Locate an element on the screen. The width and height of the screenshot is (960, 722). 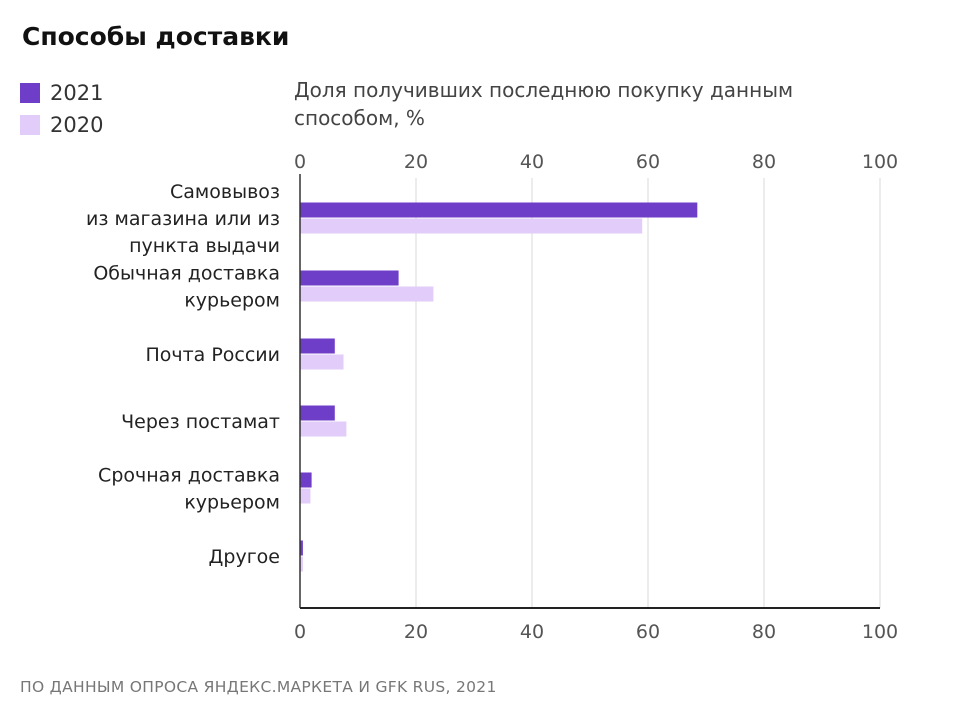
chart-title: Способы доставки is located at coordinates (156, 36).